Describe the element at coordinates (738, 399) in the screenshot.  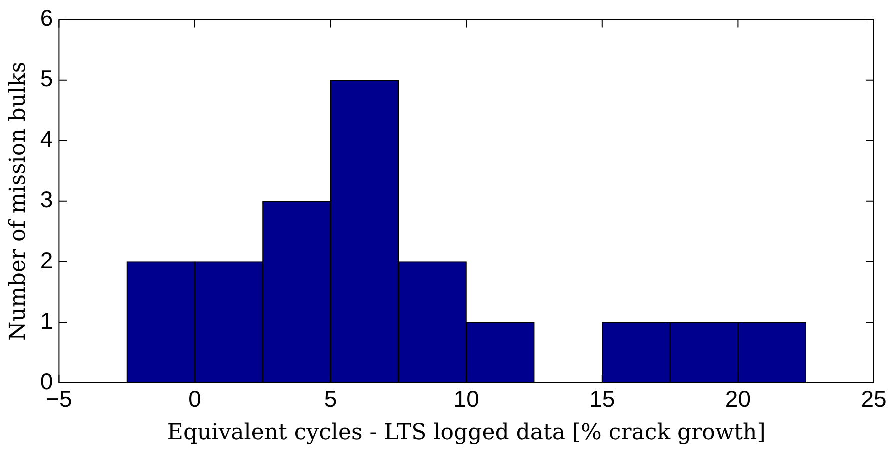
I see `x-tick-label: 20` at that location.